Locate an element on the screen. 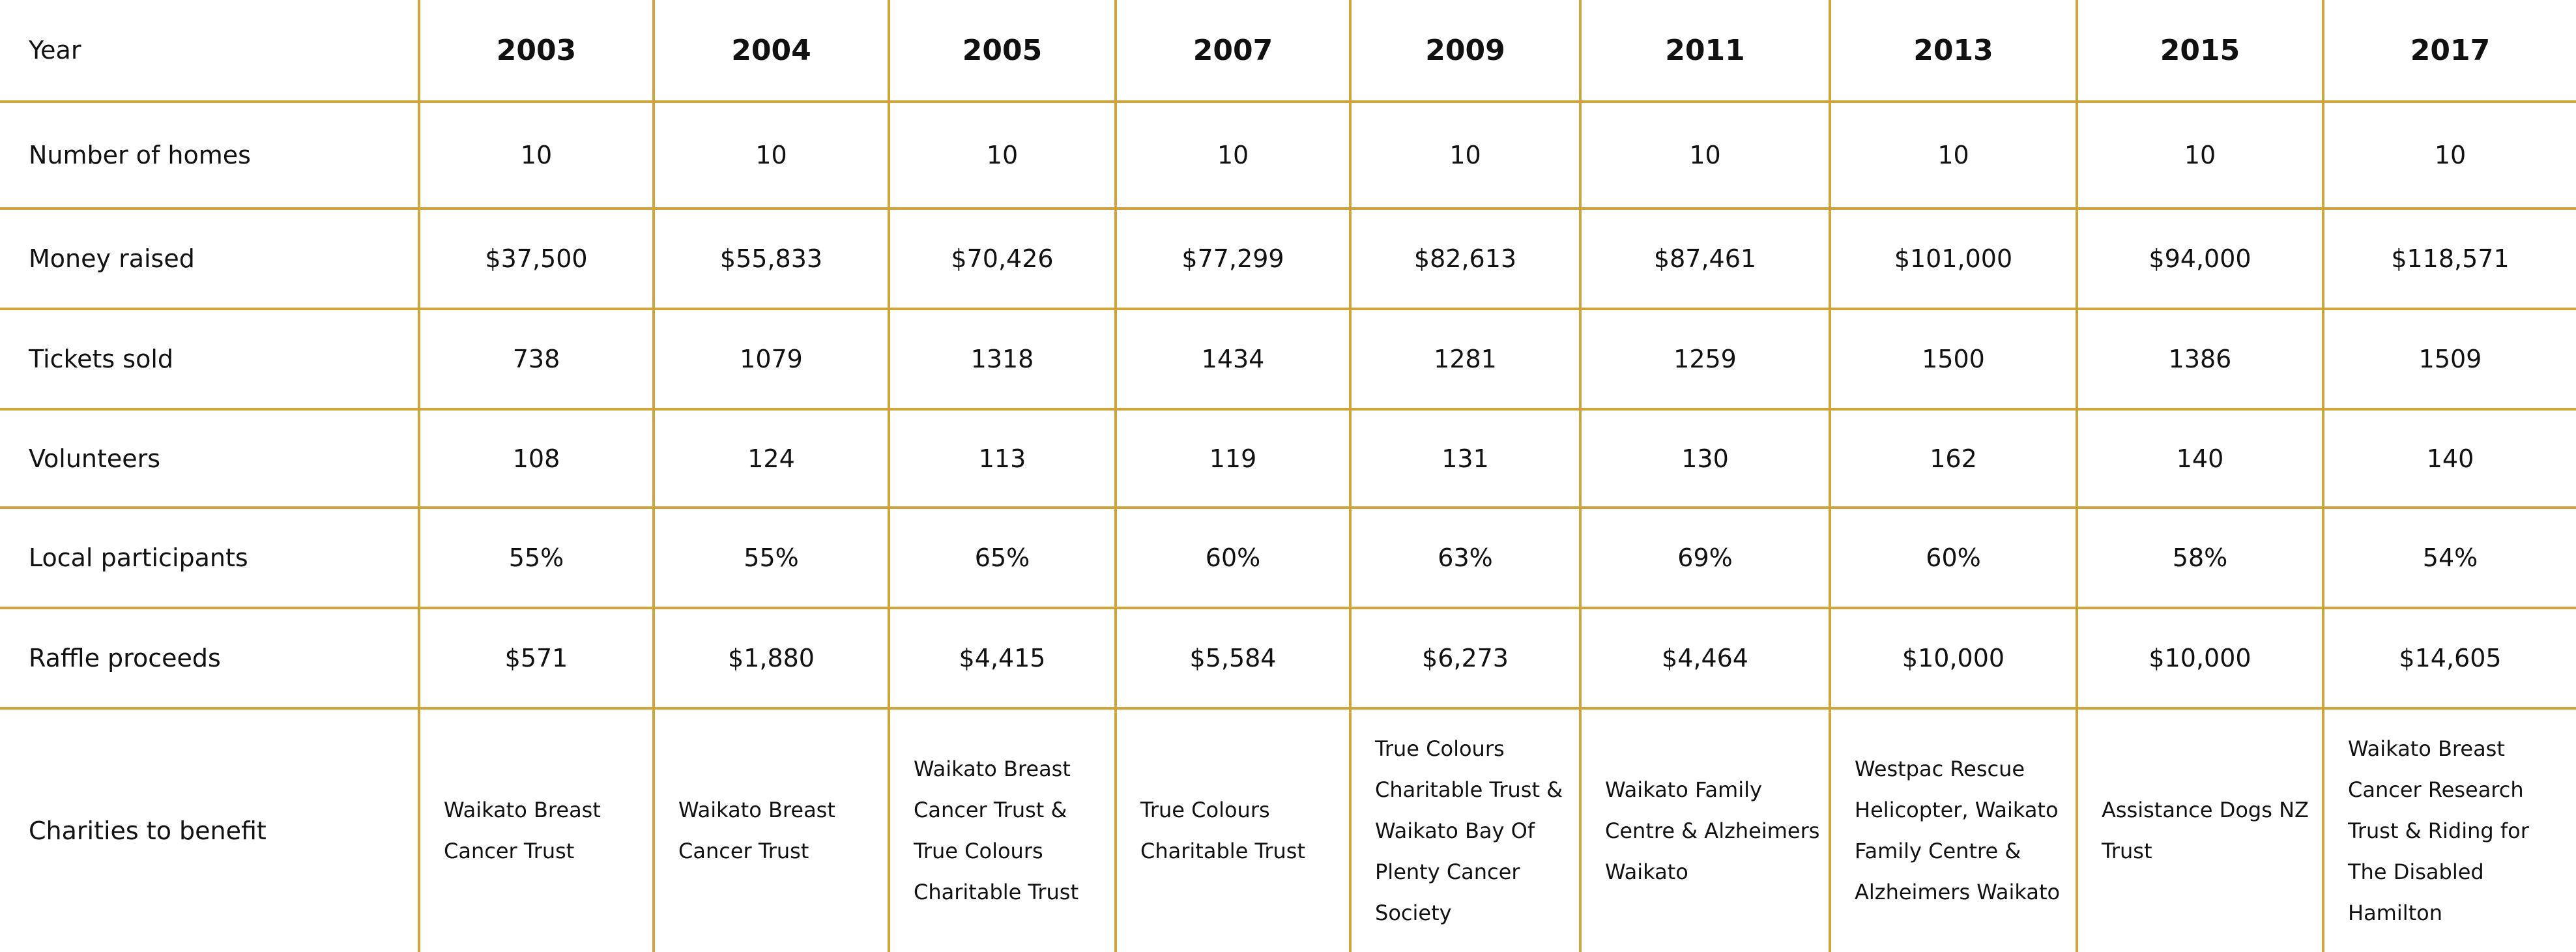 Image resolution: width=2576 pixels, height=952 pixels. table-cell: 738 is located at coordinates (536, 360).